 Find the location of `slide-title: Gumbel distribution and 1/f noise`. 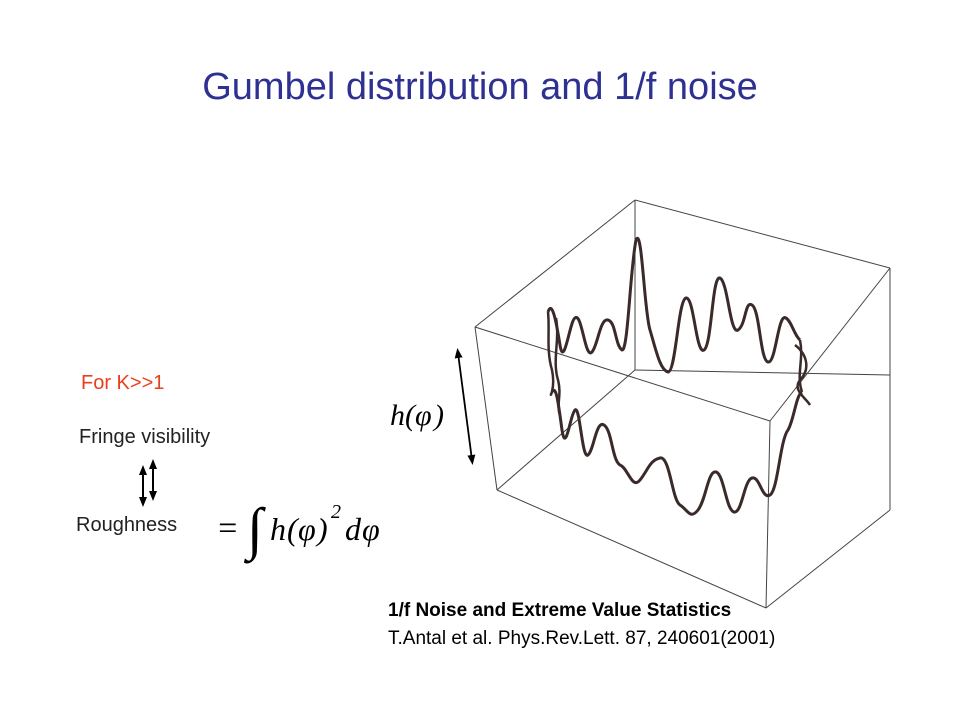

slide-title: Gumbel distribution and 1/f noise is located at coordinates (480, 87).